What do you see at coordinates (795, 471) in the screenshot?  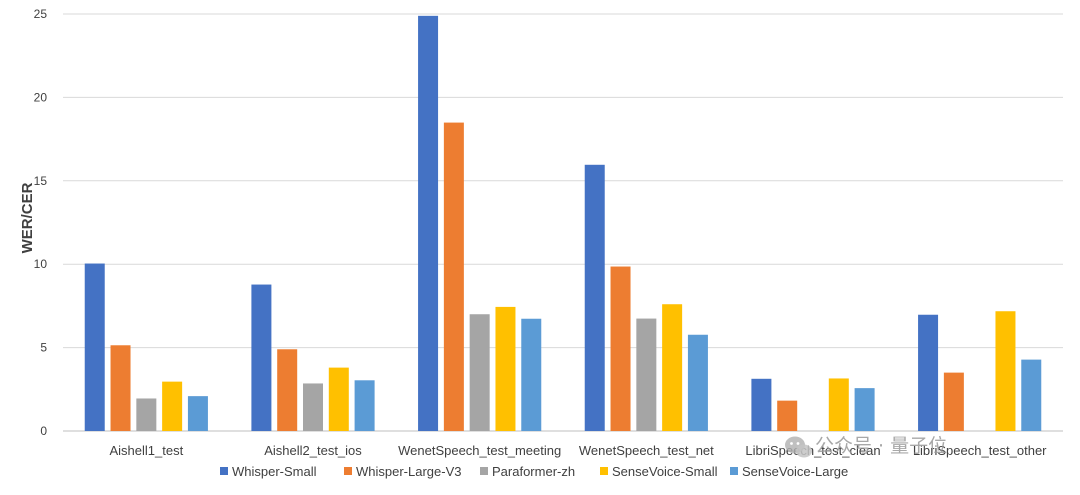 I see `legend-label: SenseVoice-Large` at bounding box center [795, 471].